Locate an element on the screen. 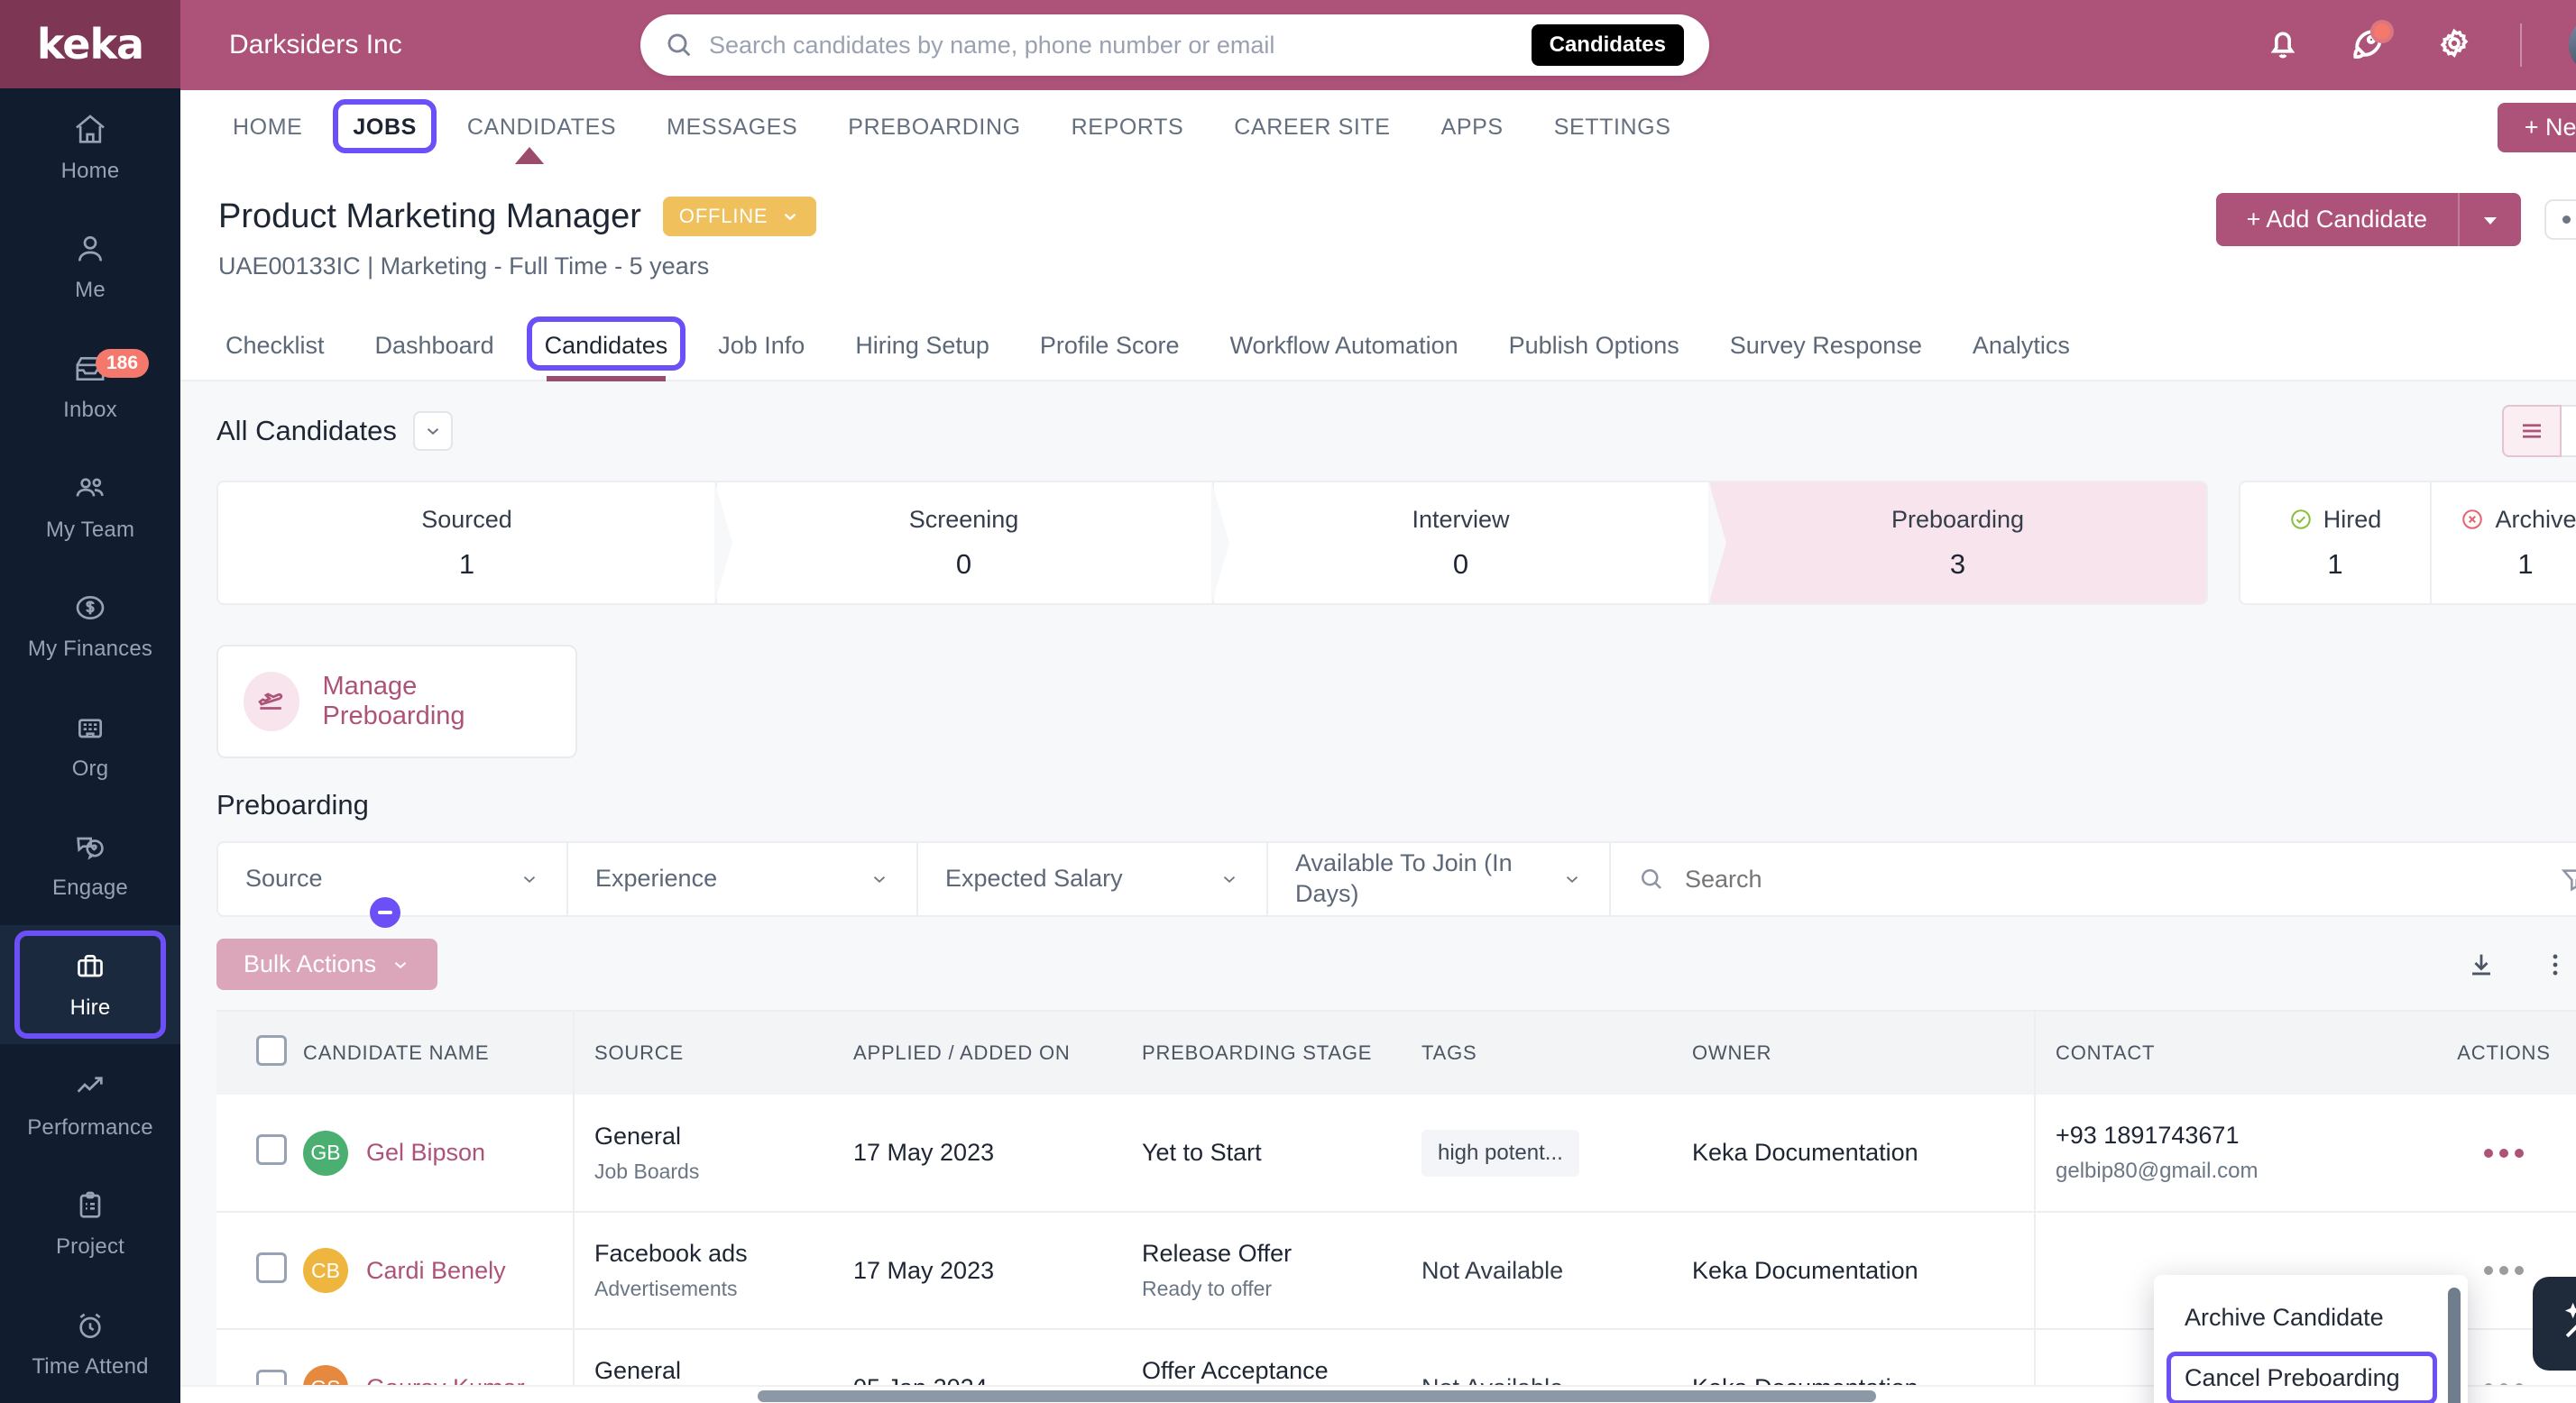  job-more-actions-button is located at coordinates (2560, 220).